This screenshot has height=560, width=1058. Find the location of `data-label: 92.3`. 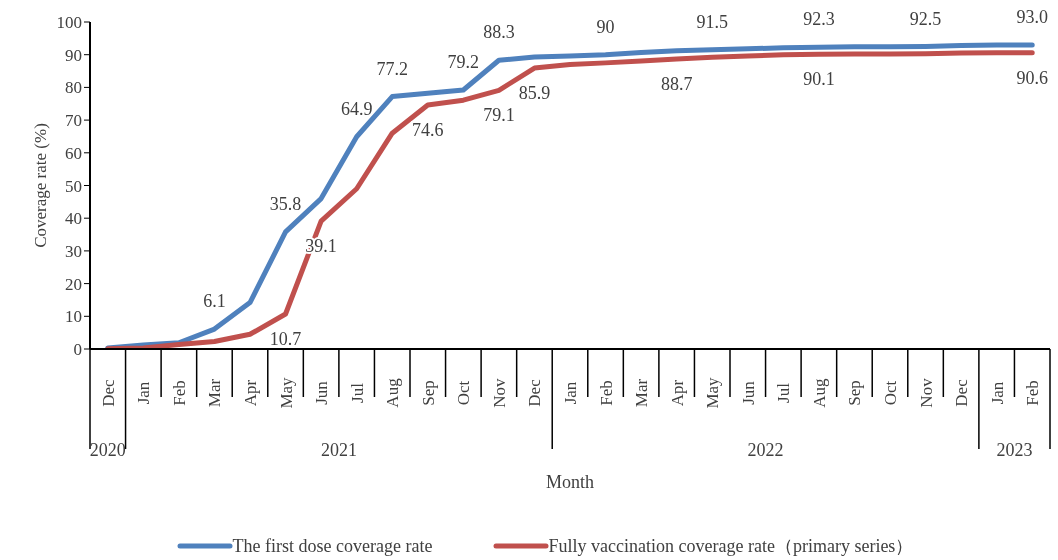

data-label: 92.3 is located at coordinates (819, 19).